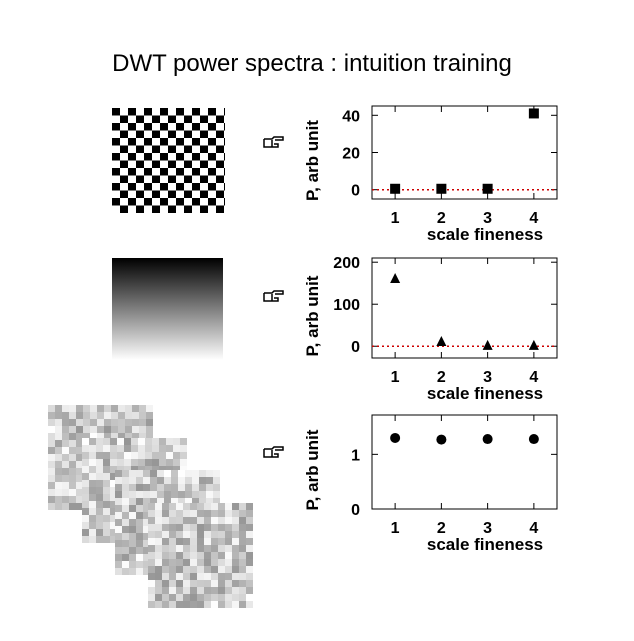  What do you see at coordinates (351, 154) in the screenshot?
I see `y-tick-label: 20` at bounding box center [351, 154].